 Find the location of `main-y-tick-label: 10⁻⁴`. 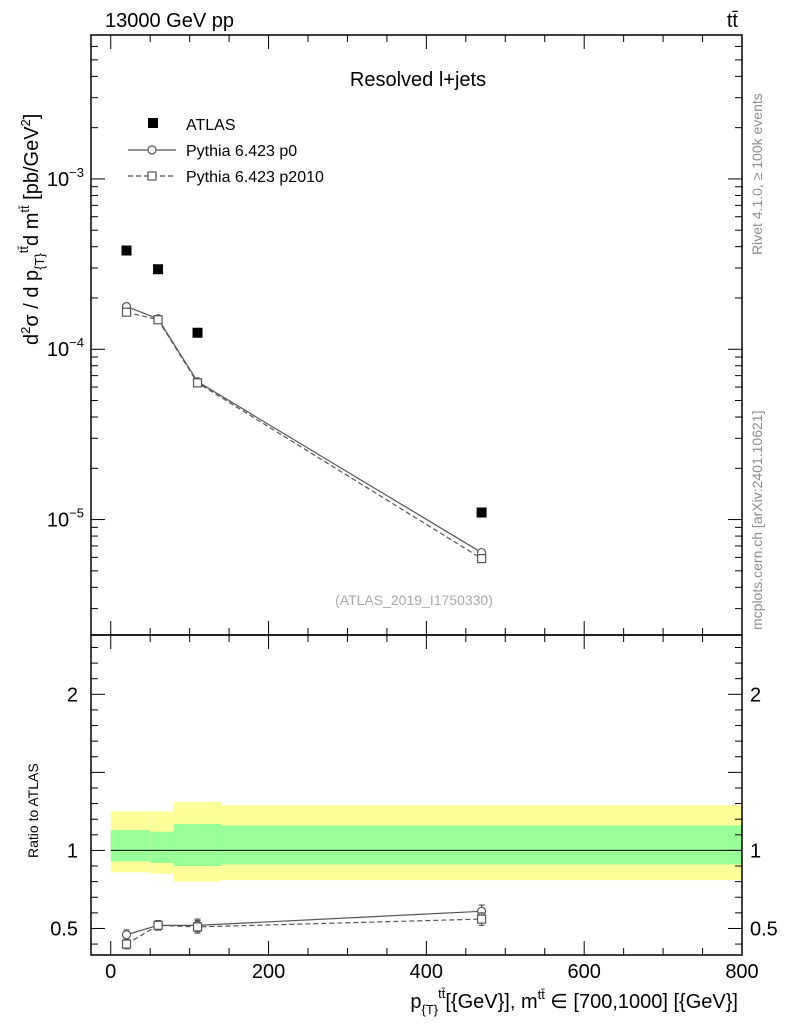

main-y-tick-label: 10⁻⁴ is located at coordinates (65, 348).